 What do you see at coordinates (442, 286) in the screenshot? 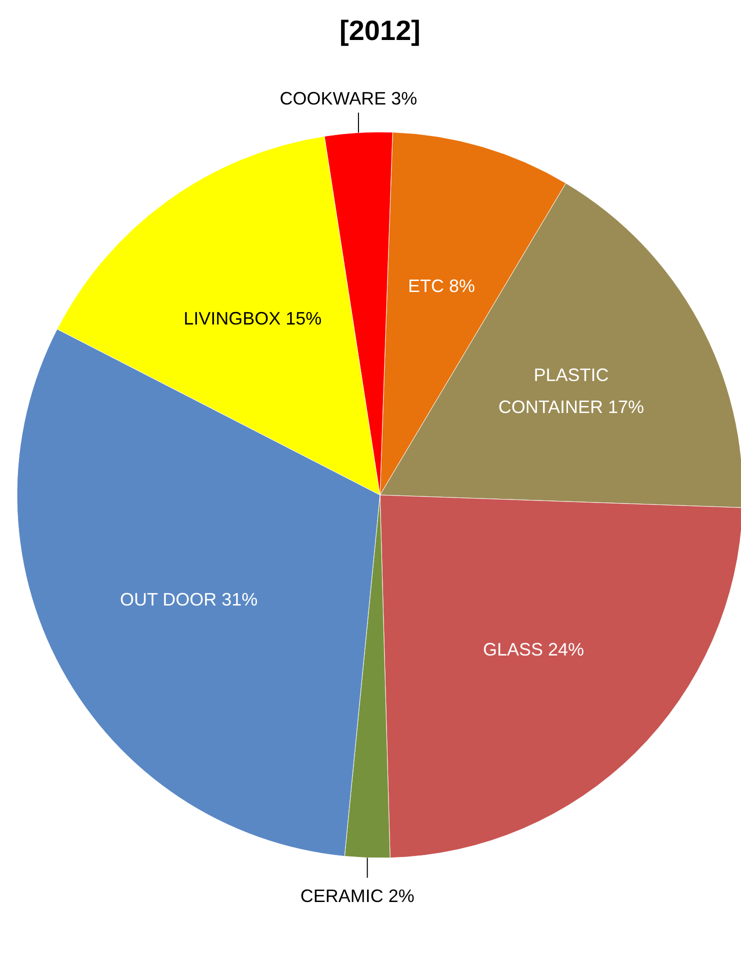
I see `slice-label: ETC 8%` at bounding box center [442, 286].